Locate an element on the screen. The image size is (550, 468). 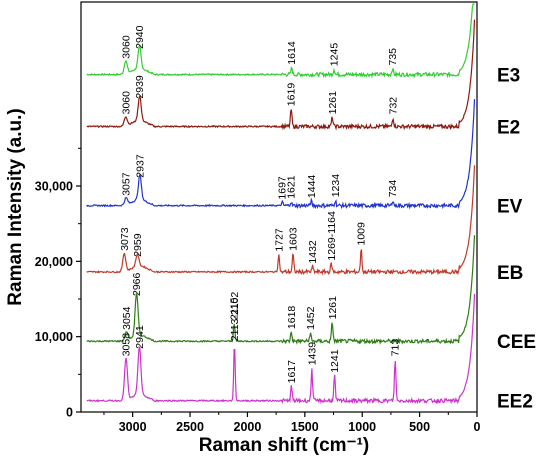
y-tick-label: 30,000 is located at coordinates (54, 187).